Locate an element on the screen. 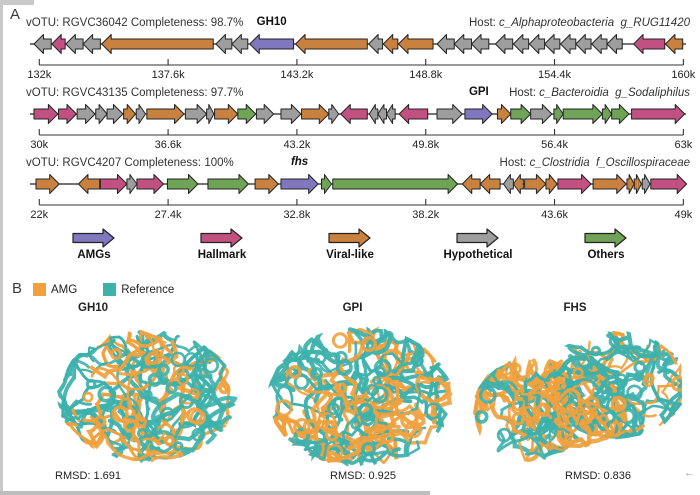 The width and height of the screenshot is (700, 495). panel-a-label: A is located at coordinates (15, 14).